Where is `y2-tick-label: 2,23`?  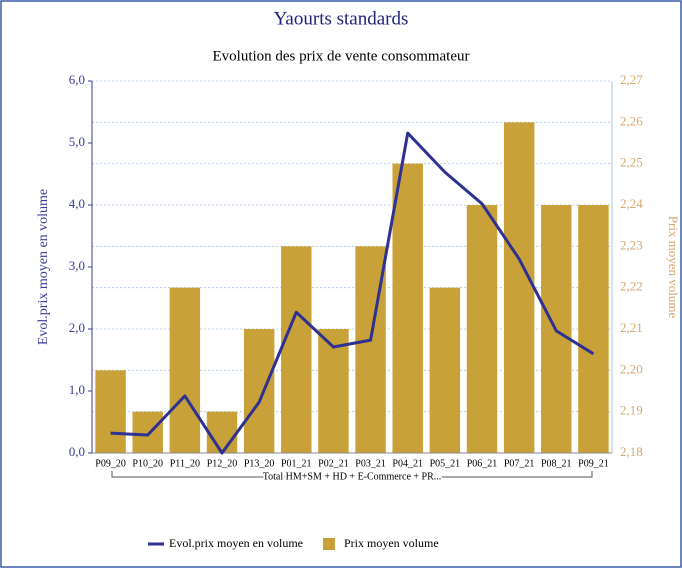
y2-tick-label: 2,23 is located at coordinates (631, 244).